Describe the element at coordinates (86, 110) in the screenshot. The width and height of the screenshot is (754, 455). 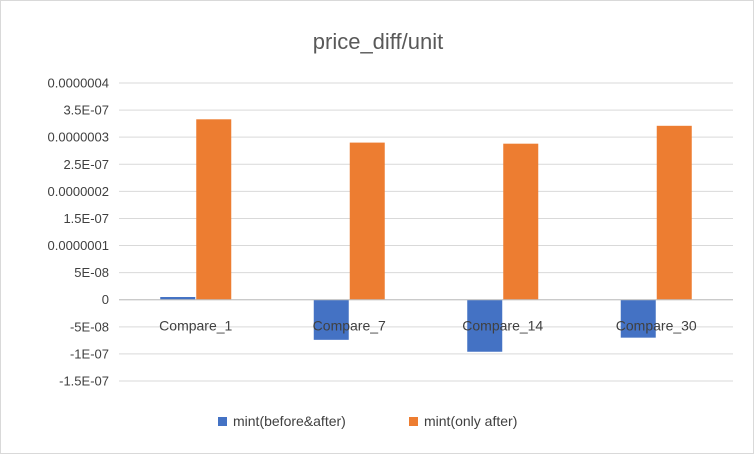
I see `y-tick-label: 3.5E-07` at that location.